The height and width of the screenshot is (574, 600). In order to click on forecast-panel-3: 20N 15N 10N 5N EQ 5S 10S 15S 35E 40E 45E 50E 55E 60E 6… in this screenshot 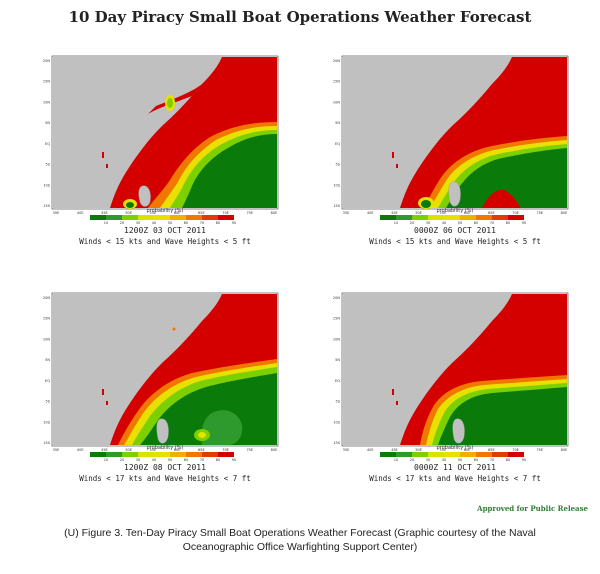, I will do `click(161, 392)`.